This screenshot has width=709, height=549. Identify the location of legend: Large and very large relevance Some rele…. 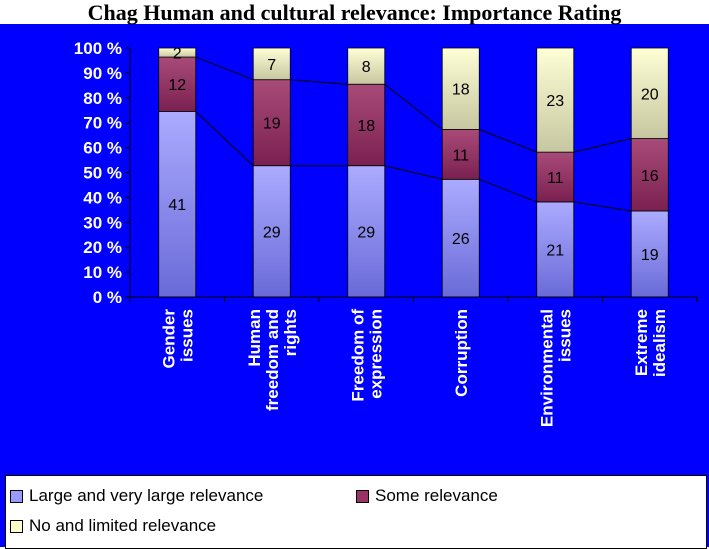
(356, 512).